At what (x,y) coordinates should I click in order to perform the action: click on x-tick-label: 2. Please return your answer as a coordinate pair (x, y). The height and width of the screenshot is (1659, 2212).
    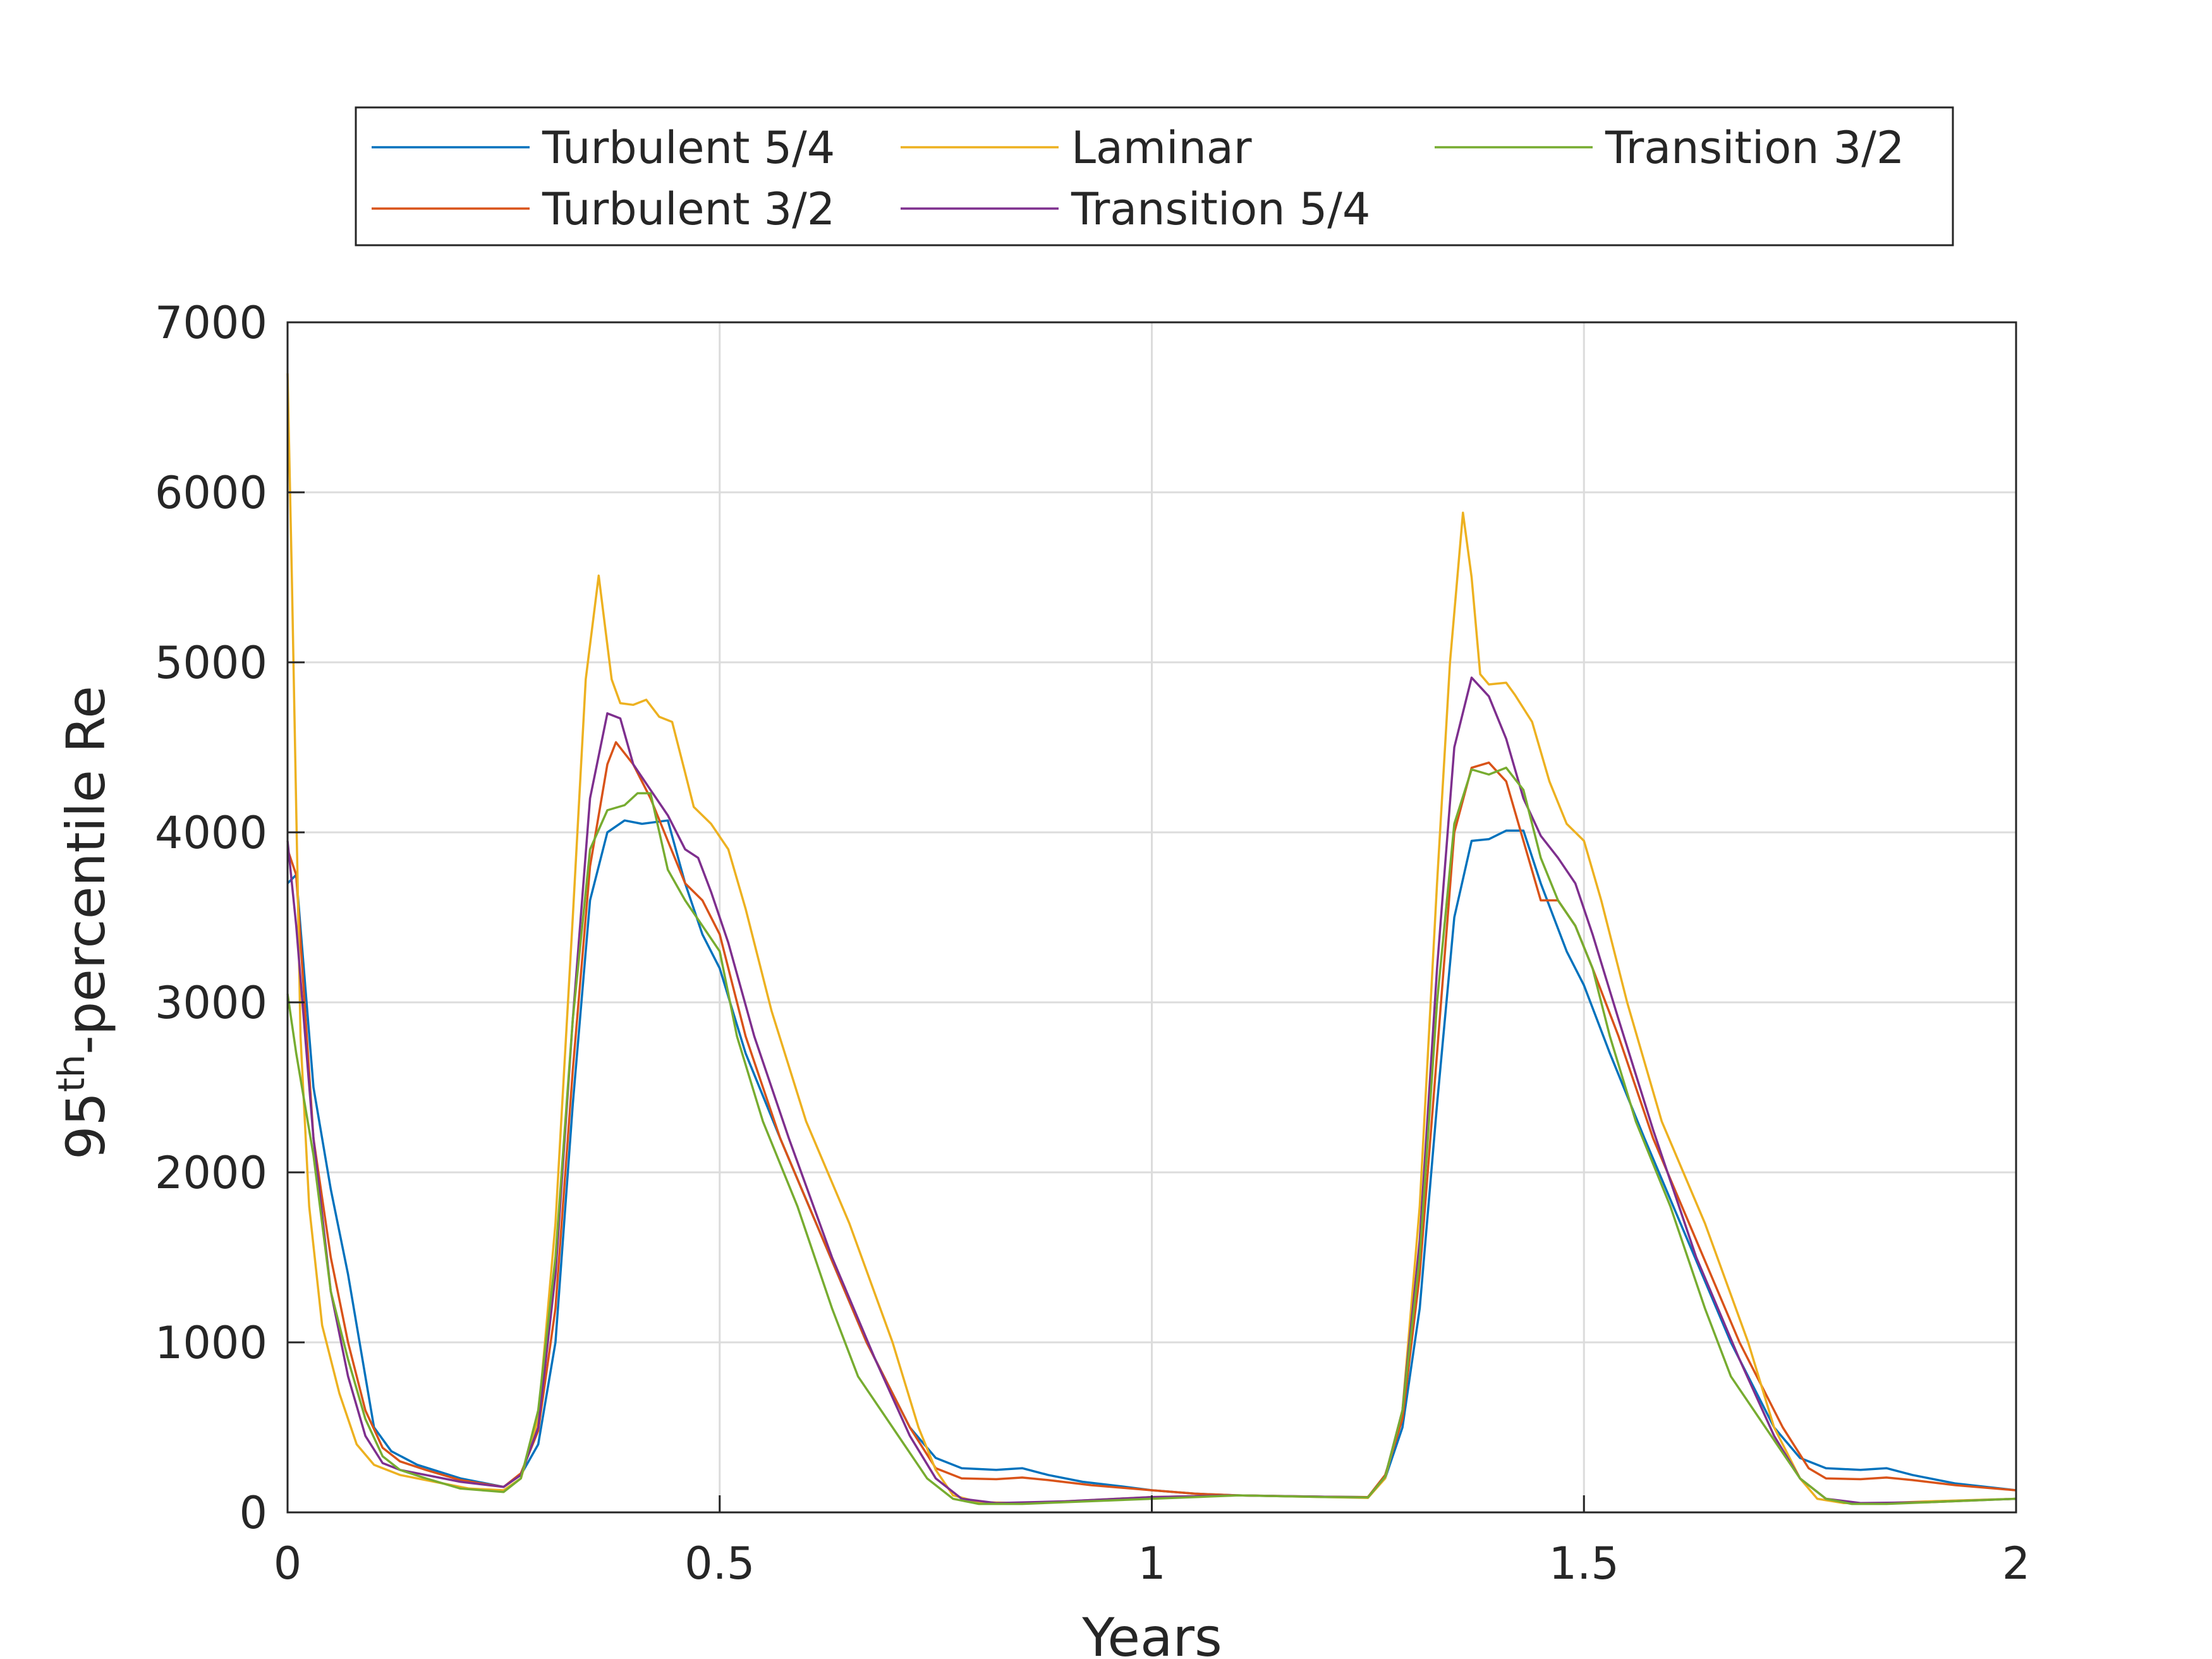
    Looking at the image, I should click on (2017, 1564).